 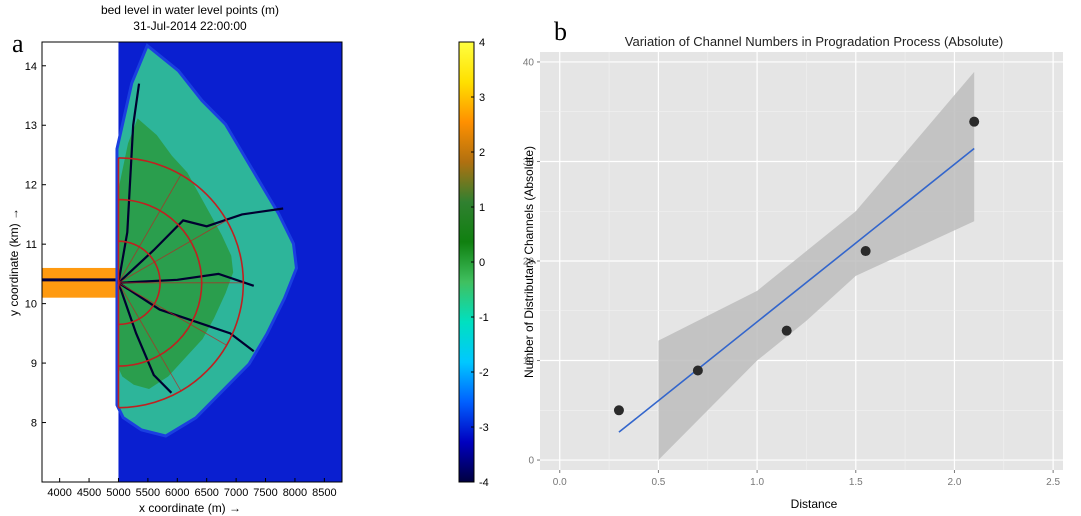 I want to click on panel-a-x-axis-label: x coordinate (m) →, so click(x=190, y=508).